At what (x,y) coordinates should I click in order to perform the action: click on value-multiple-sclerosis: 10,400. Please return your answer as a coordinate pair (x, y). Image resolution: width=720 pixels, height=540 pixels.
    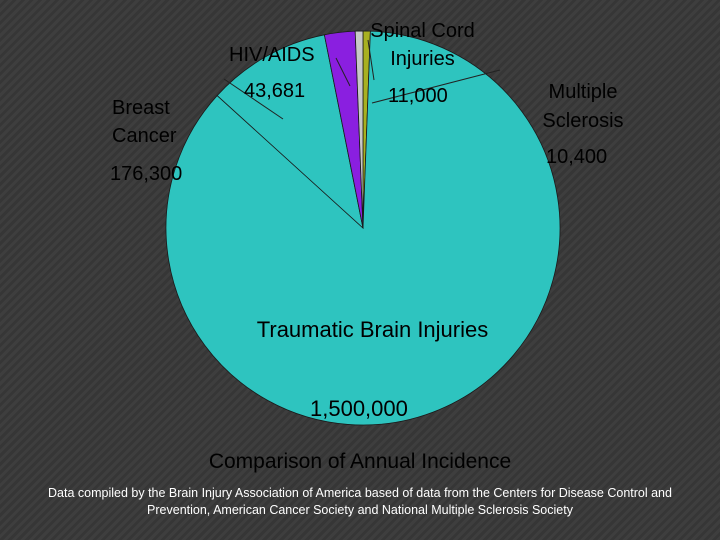
    Looking at the image, I should click on (577, 157).